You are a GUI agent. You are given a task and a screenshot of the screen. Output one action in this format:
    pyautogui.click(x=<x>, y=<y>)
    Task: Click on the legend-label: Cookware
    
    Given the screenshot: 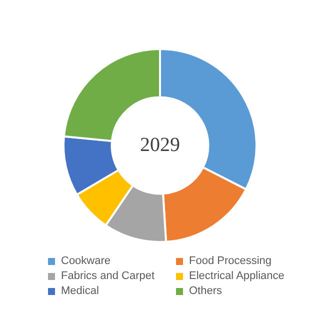 What is the action you would take?
    pyautogui.click(x=86, y=261)
    